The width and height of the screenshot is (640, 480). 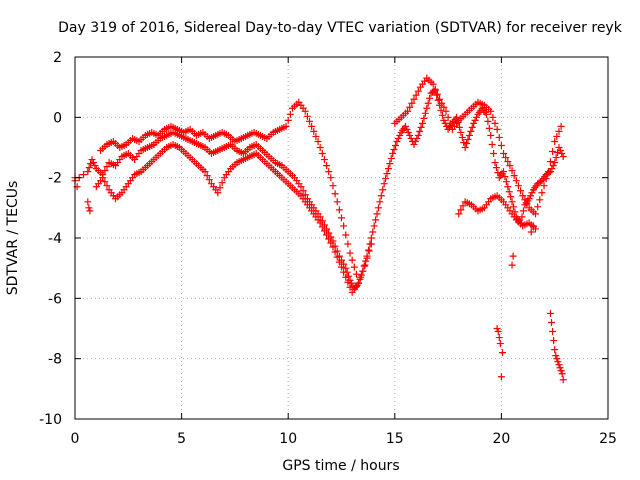 I want to click on x-tick-label: 10, so click(x=288, y=439).